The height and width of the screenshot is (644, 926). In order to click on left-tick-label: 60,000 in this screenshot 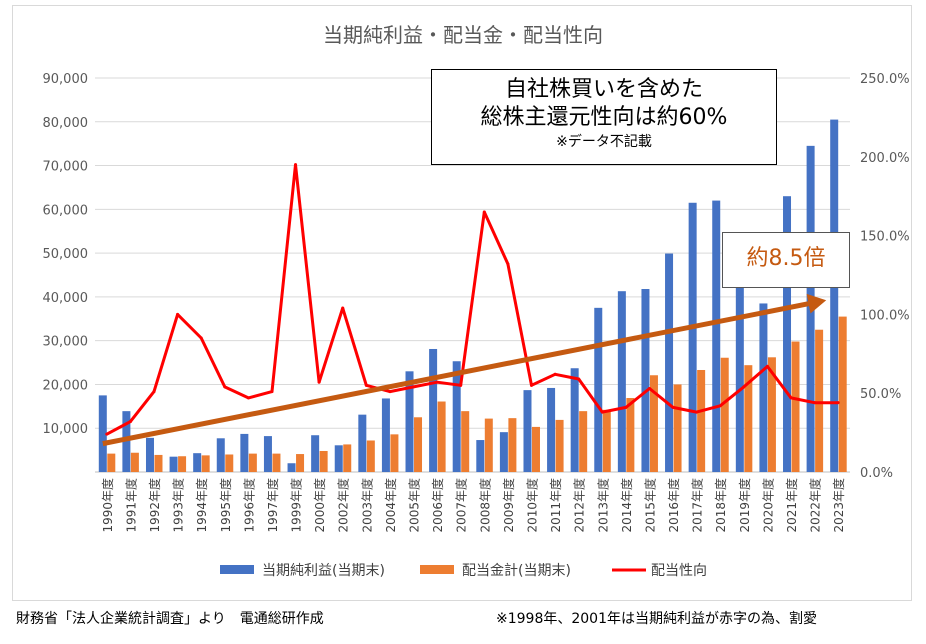, I will do `click(66, 210)`.